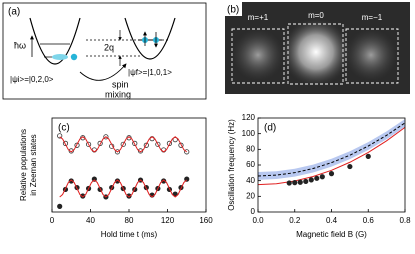 This screenshot has width=415, height=254. I want to click on x-tick-label: 80, so click(129, 220).